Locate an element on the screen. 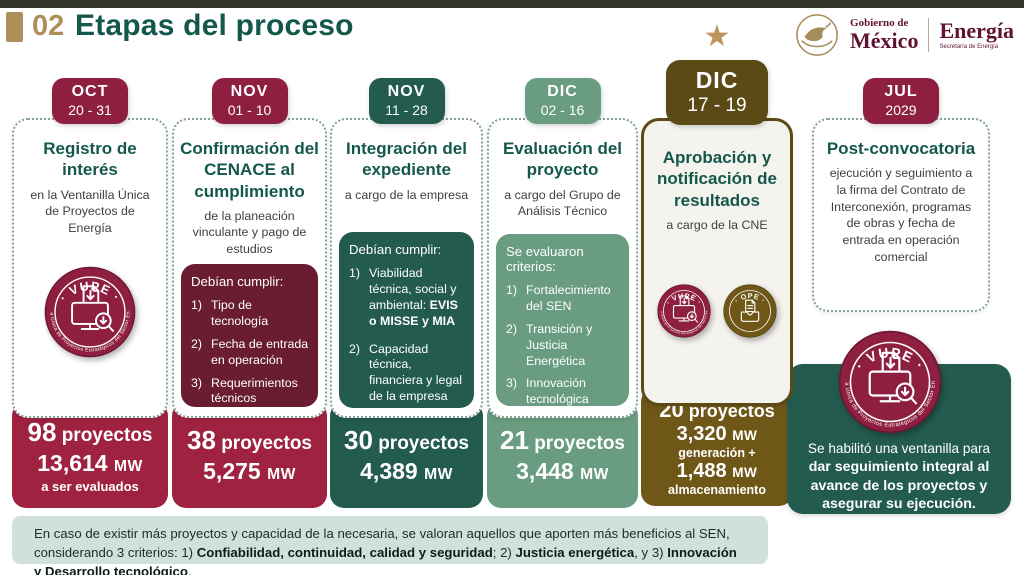 Image resolution: width=1024 pixels, height=575 pixels. stage-title: Confirmación del CENACE al cumplimiento is located at coordinates (249, 170).